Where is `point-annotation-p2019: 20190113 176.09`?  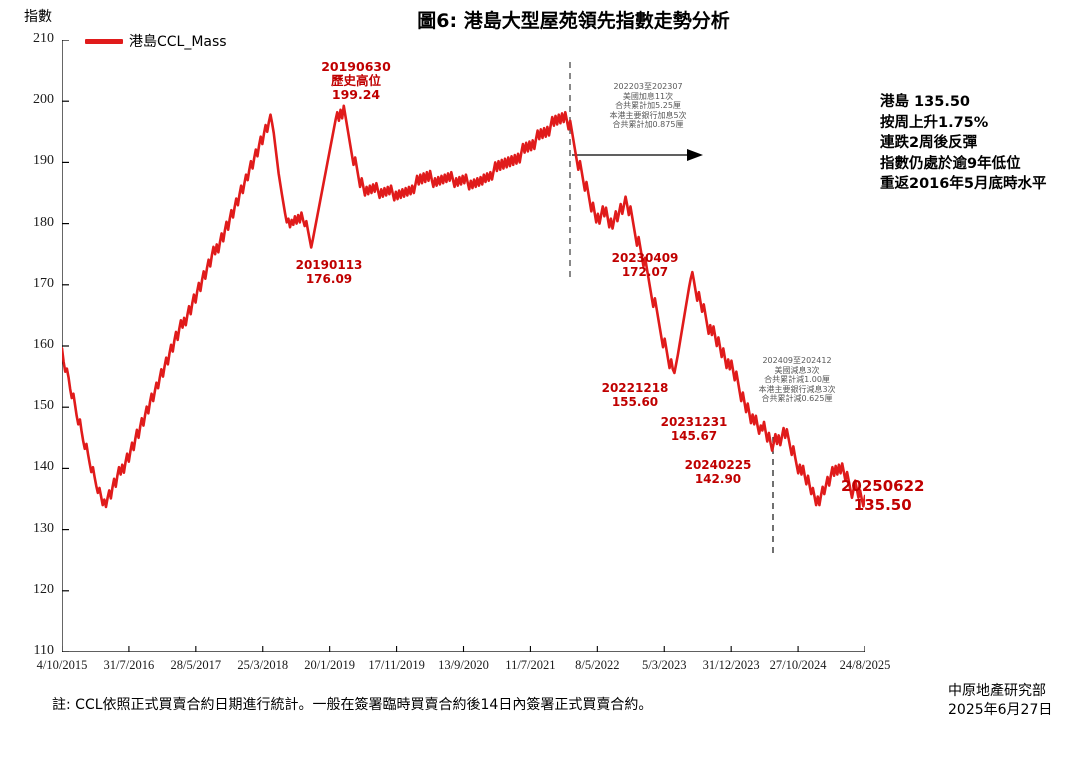
point-annotation-p2019: 20190113 176.09 is located at coordinates (329, 272).